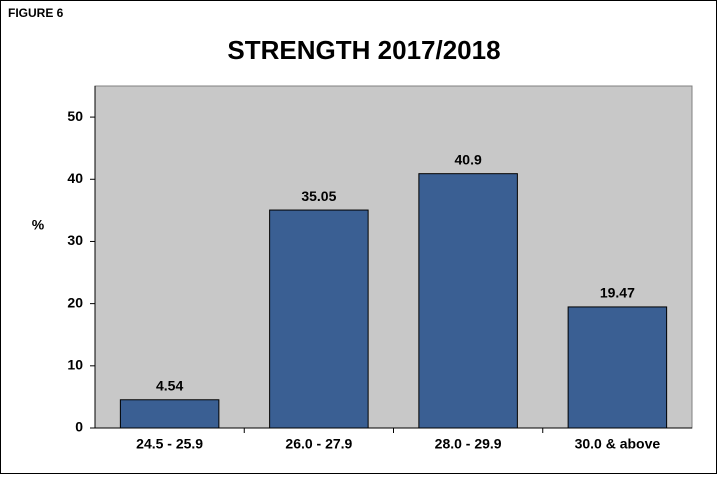  Describe the element at coordinates (468, 444) in the screenshot. I see `x-tick-label: 28.0 - 29.9` at that location.